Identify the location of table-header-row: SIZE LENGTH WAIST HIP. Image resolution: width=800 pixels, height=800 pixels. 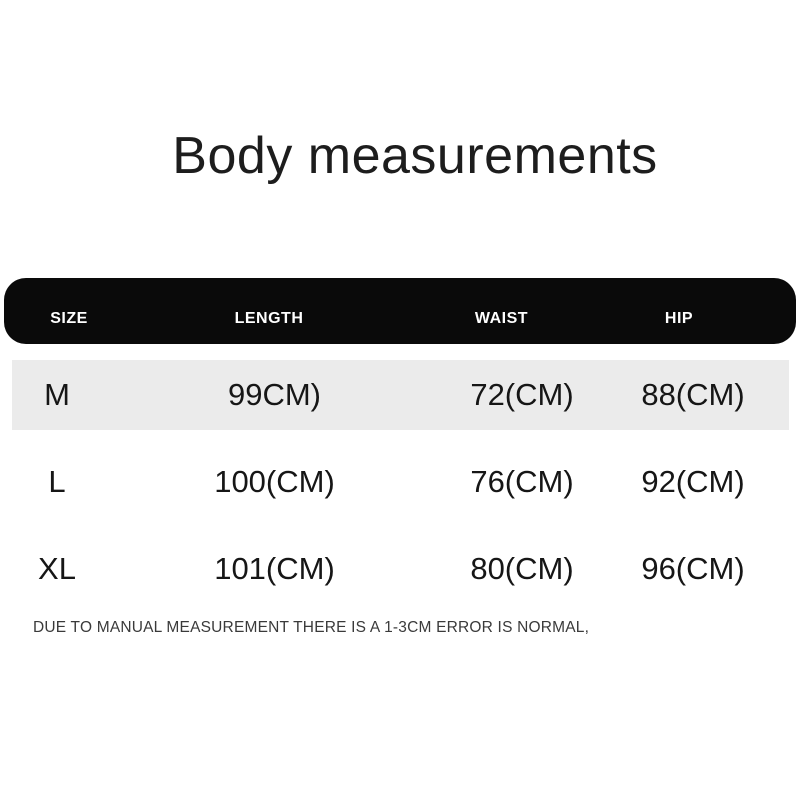
(400, 311).